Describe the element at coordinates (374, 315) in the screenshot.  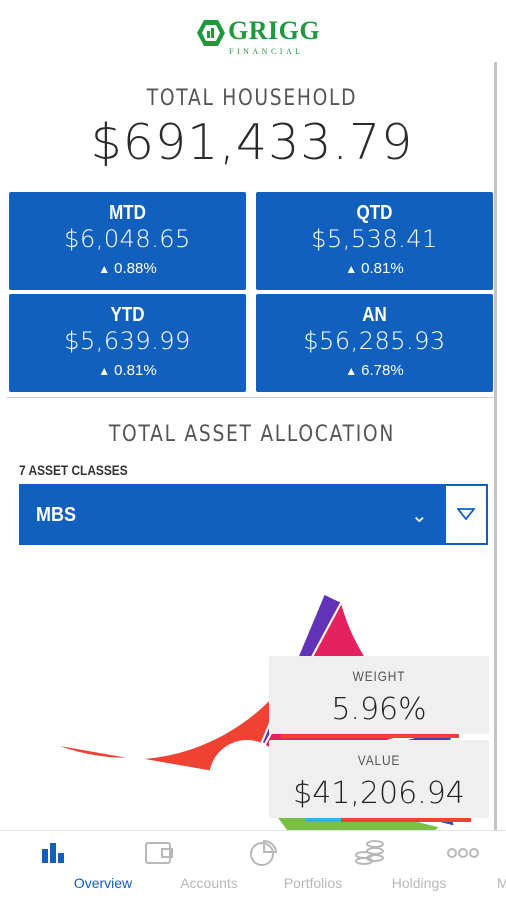
I see `tile-label: AN` at that location.